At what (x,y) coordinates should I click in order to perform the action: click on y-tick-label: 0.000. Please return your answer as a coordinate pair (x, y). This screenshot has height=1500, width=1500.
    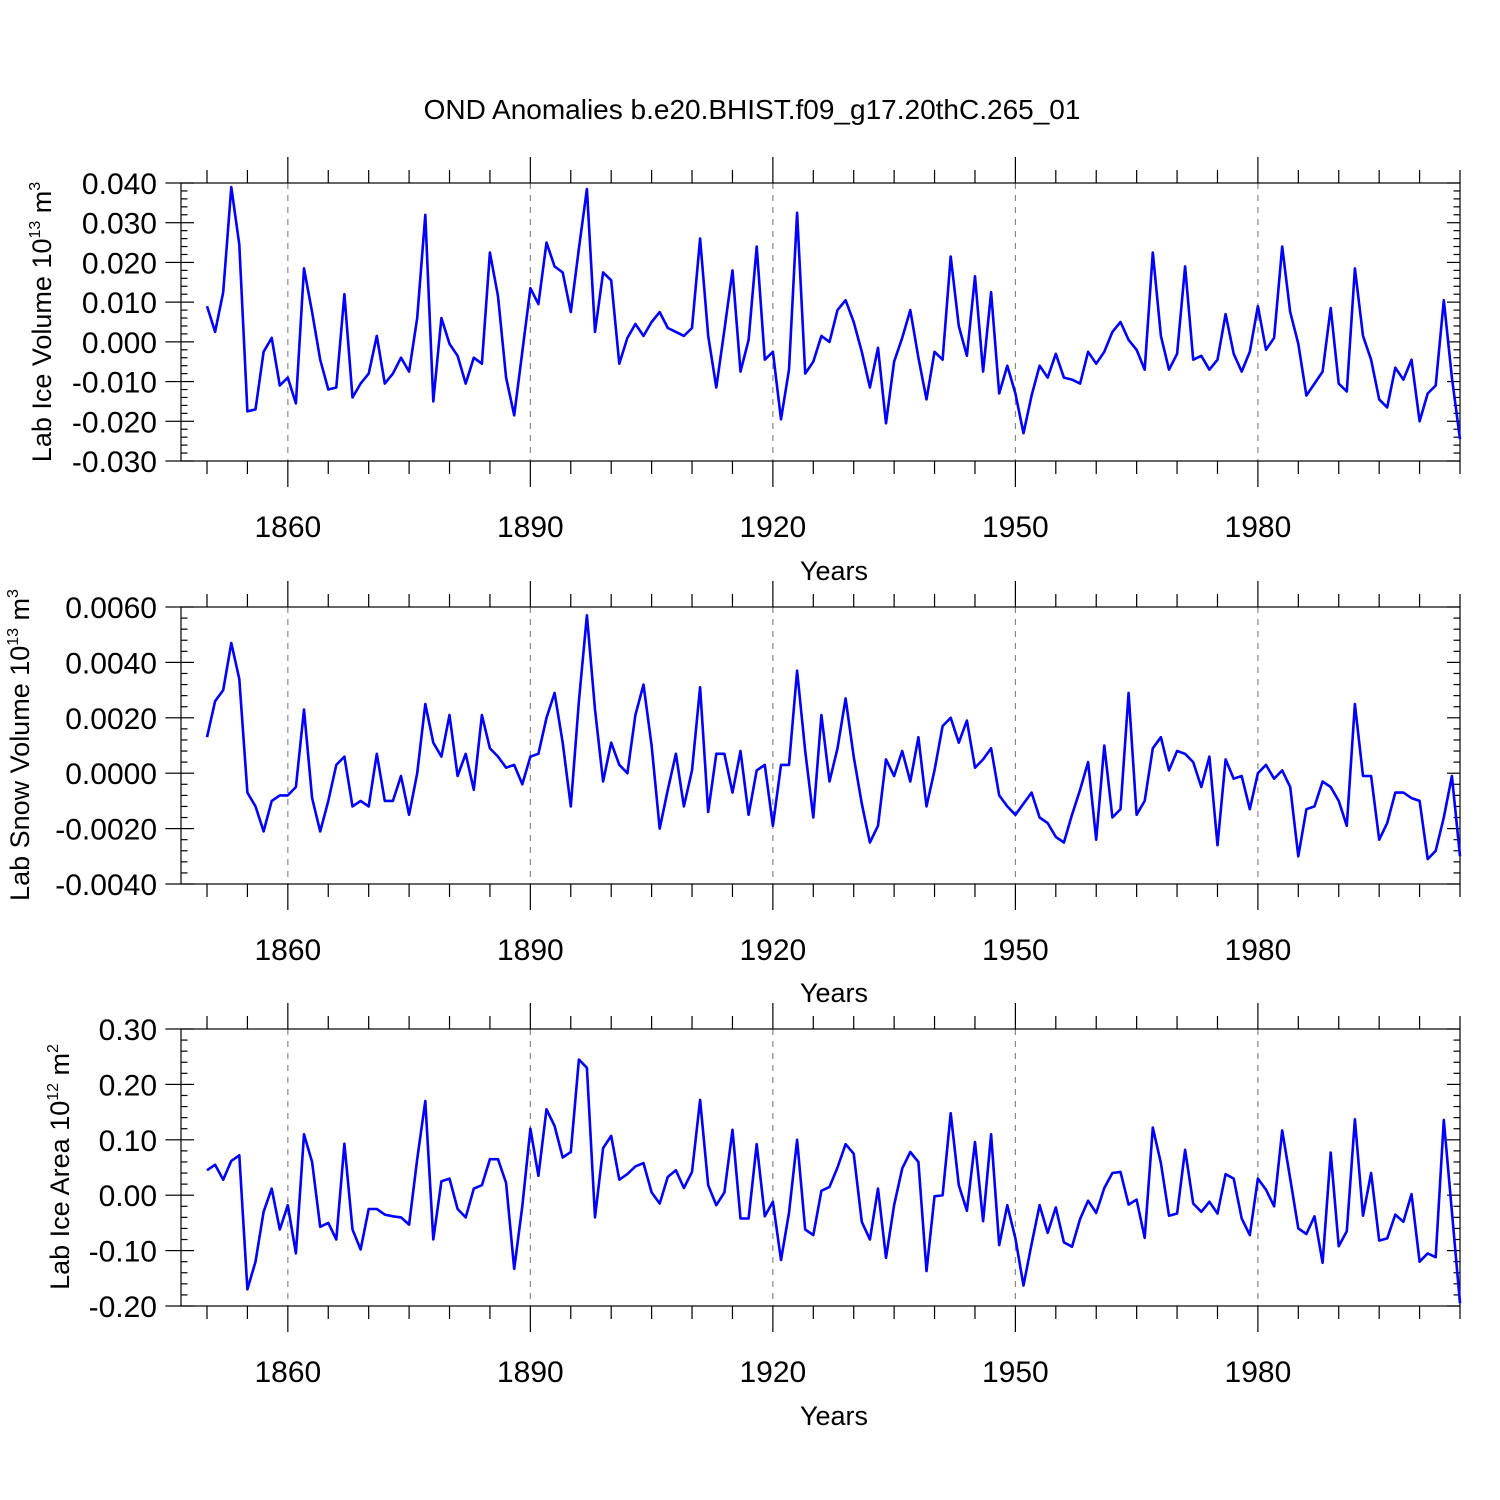
    Looking at the image, I should click on (119, 343).